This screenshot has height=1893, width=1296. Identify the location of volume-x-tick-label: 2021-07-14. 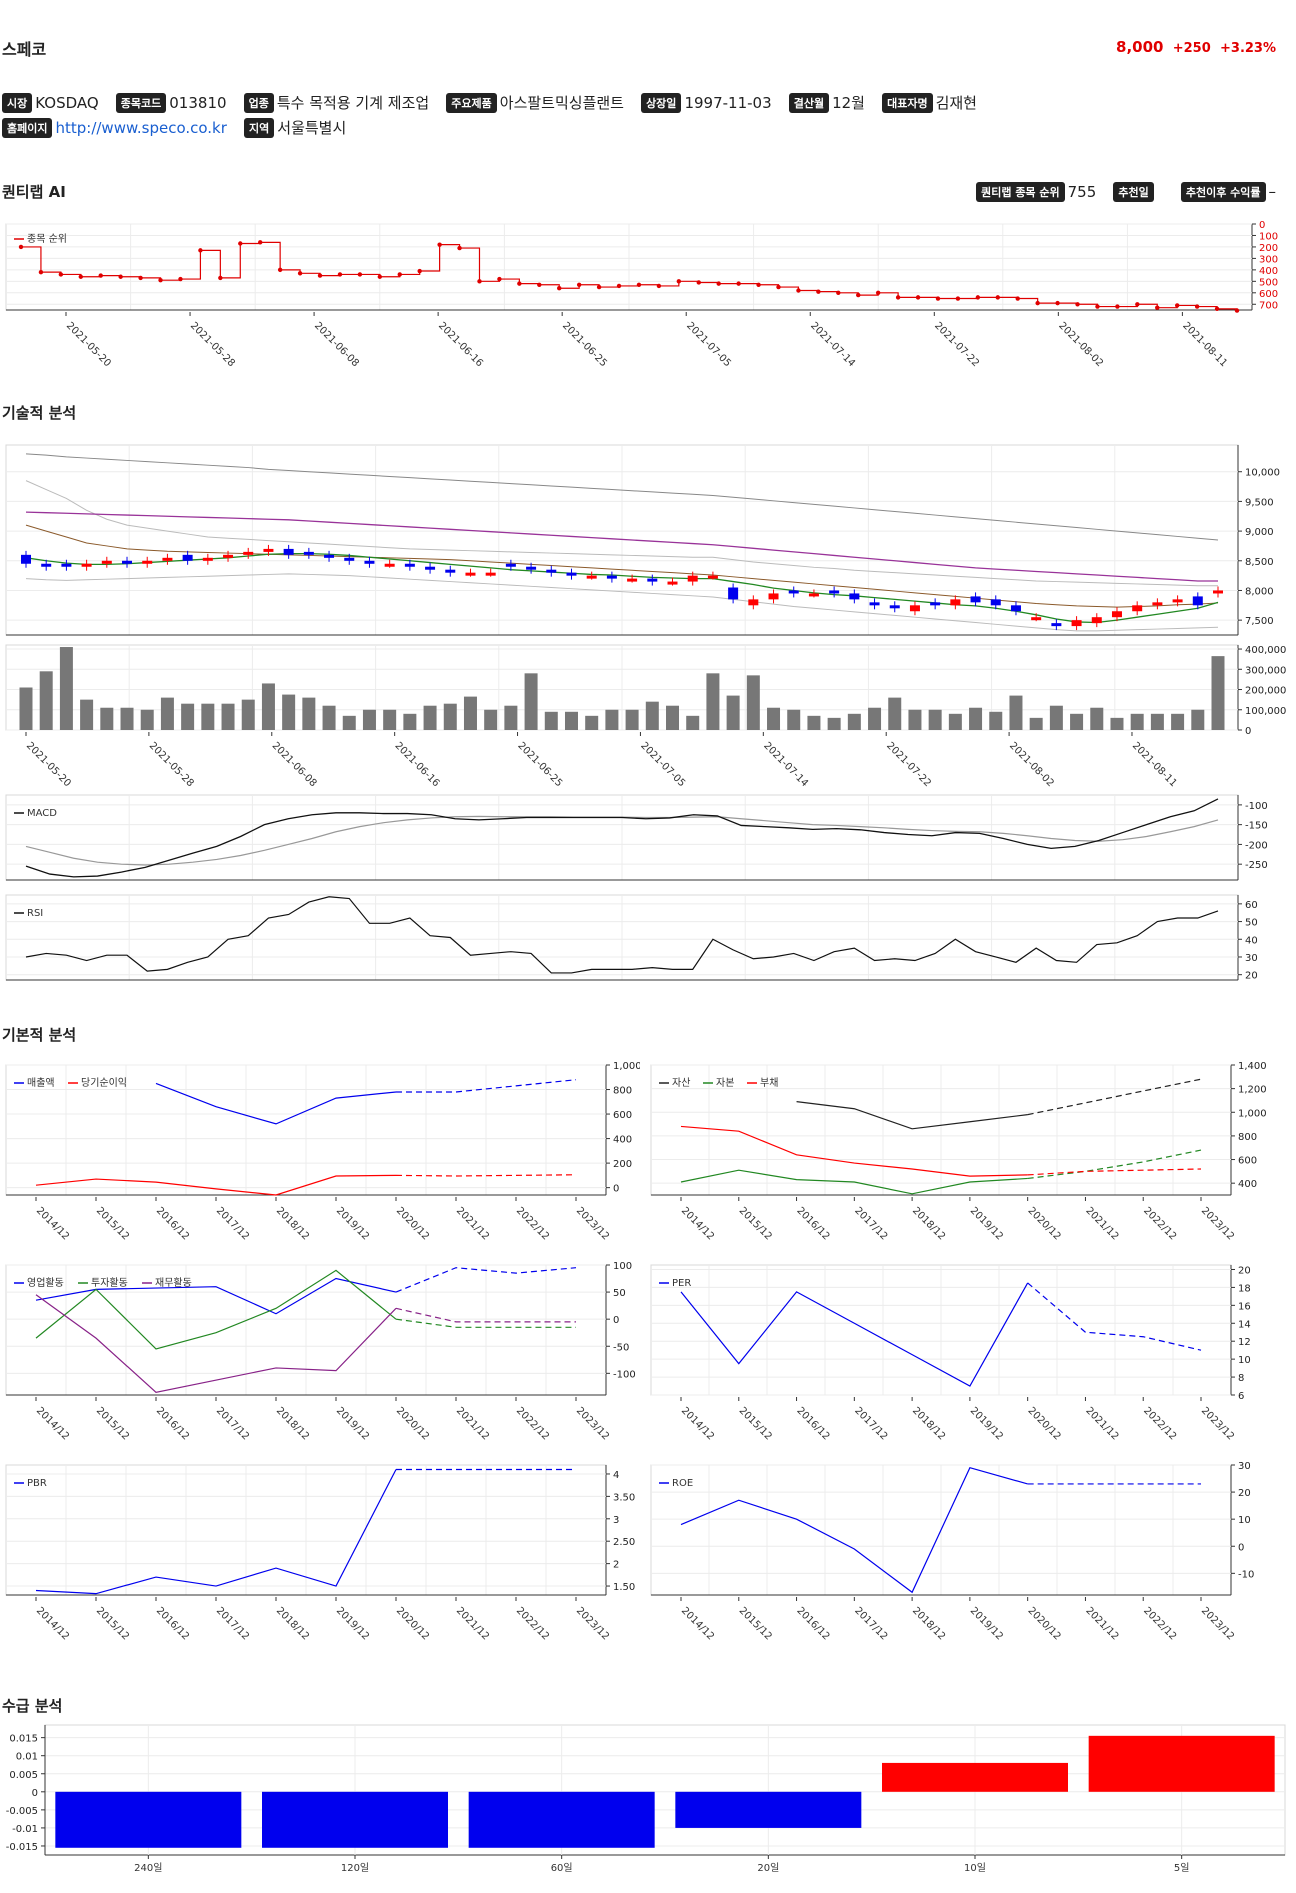
(785, 764).